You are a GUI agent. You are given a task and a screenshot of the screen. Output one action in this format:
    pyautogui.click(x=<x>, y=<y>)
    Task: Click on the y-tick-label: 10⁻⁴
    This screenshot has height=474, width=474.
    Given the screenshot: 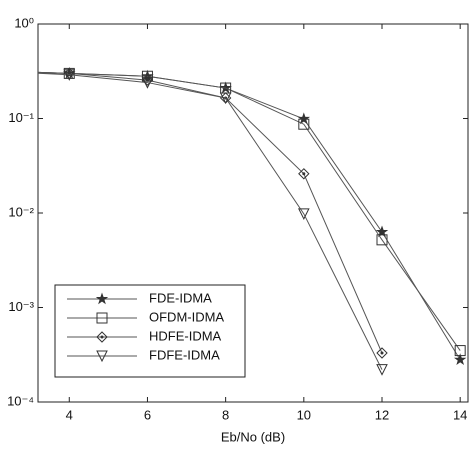 What is the action you would take?
    pyautogui.click(x=20, y=400)
    